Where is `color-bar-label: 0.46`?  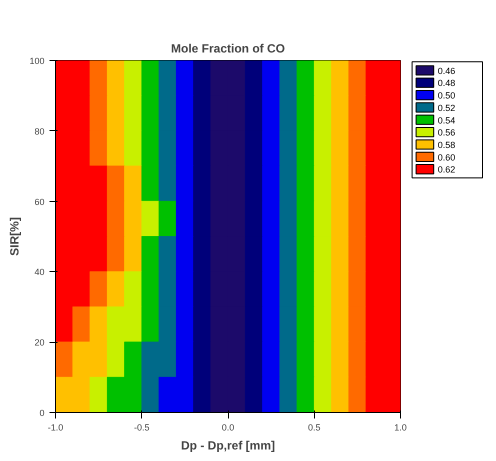 color-bar-label: 0.46 is located at coordinates (447, 71).